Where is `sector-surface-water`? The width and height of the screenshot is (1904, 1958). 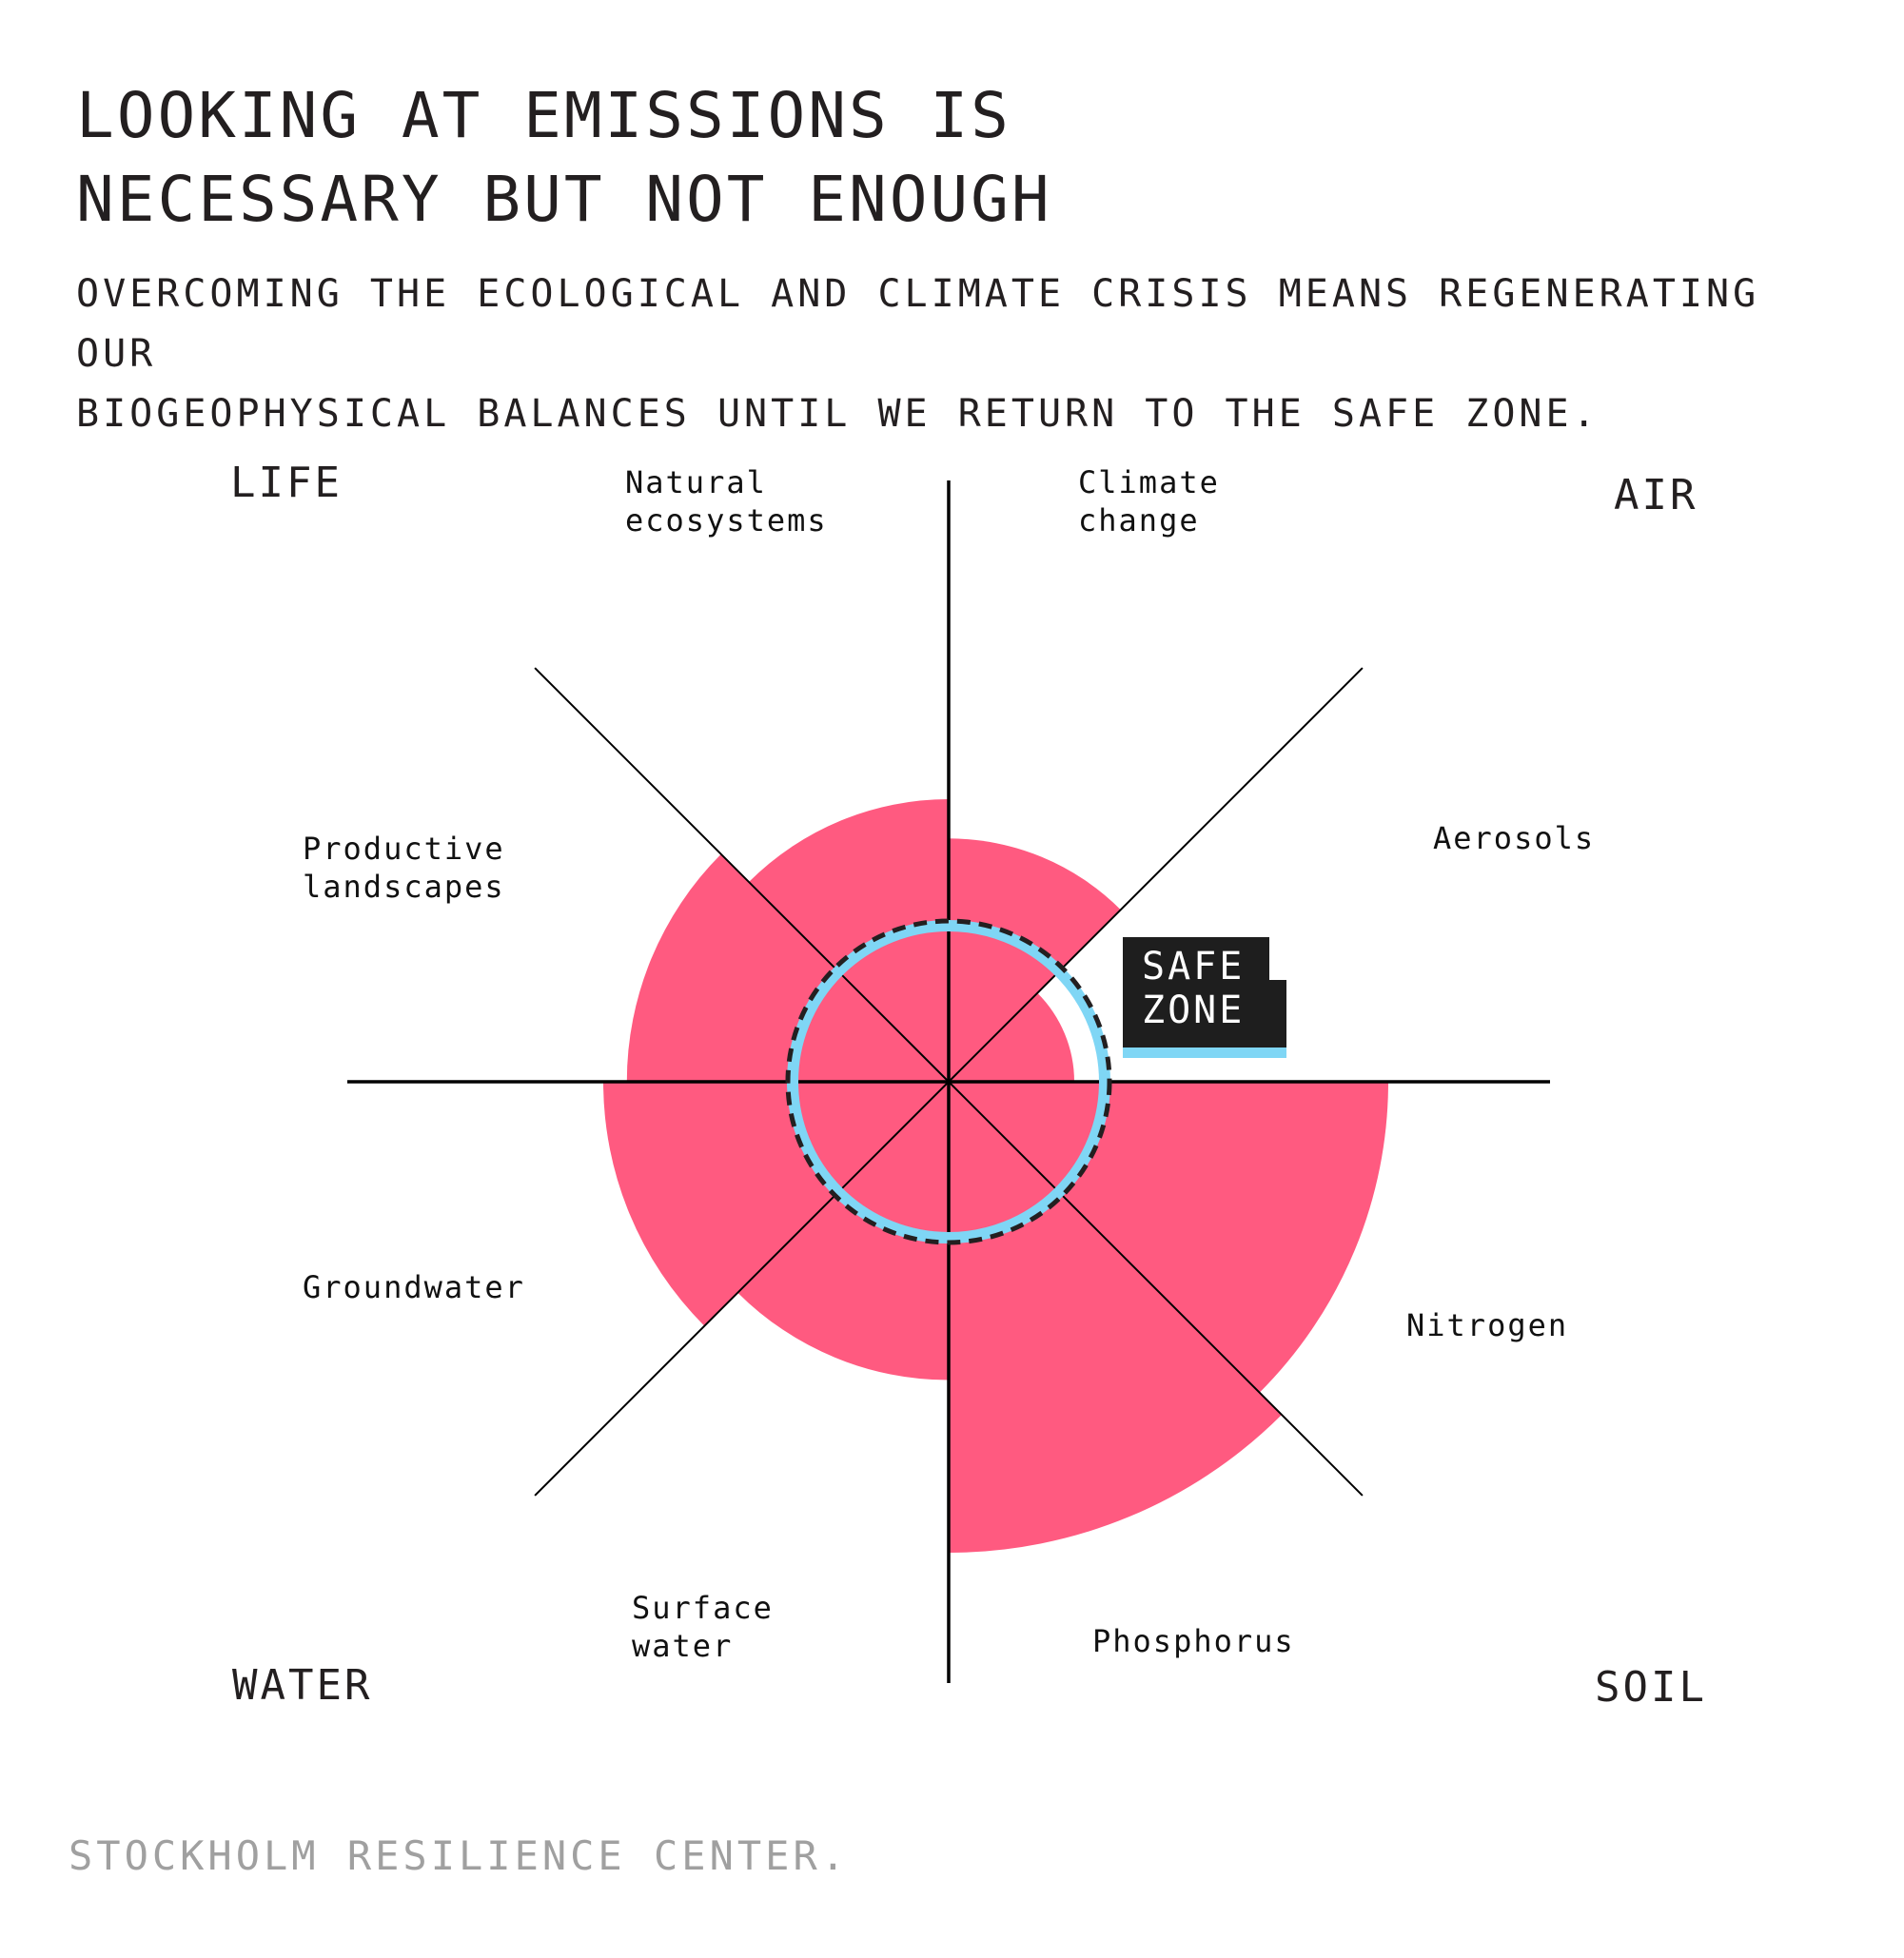 sector-surface-water is located at coordinates (843, 1231).